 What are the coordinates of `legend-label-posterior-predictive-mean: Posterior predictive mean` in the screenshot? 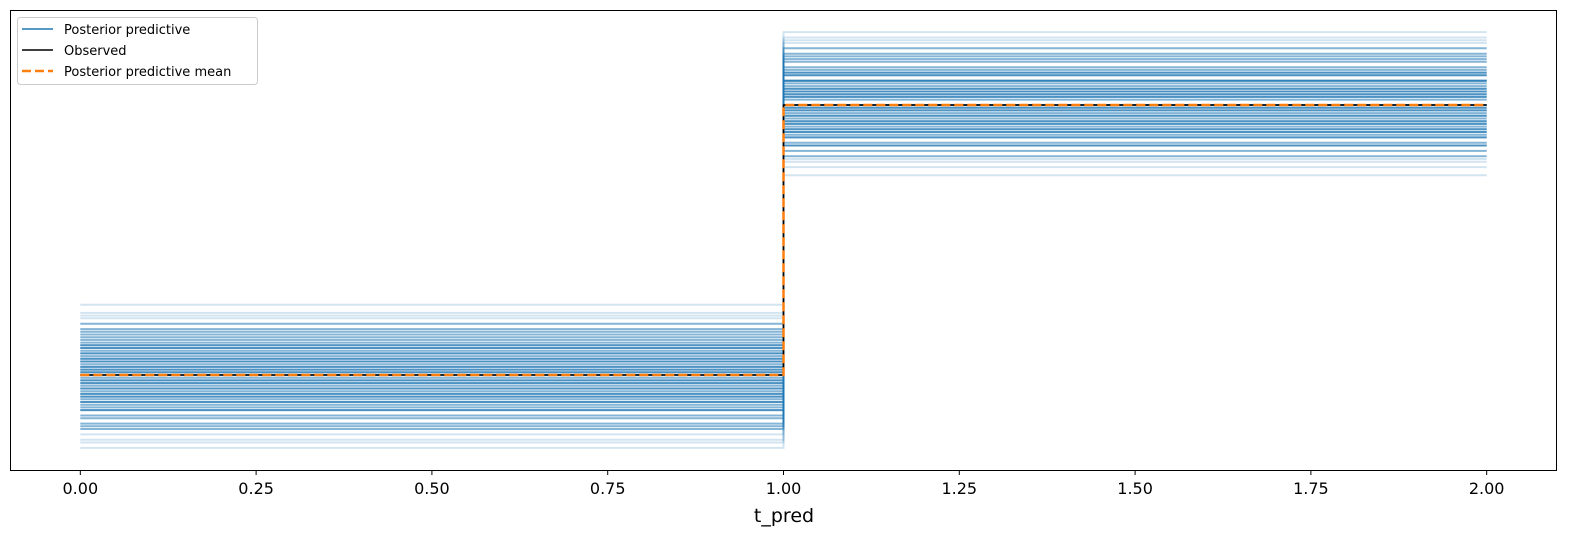 It's located at (147, 72).